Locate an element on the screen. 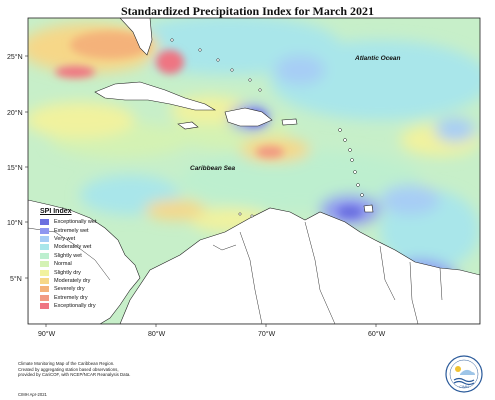 This screenshot has width=495, height=400. caribbean-sea-label: Caribbean Sea is located at coordinates (213, 168).